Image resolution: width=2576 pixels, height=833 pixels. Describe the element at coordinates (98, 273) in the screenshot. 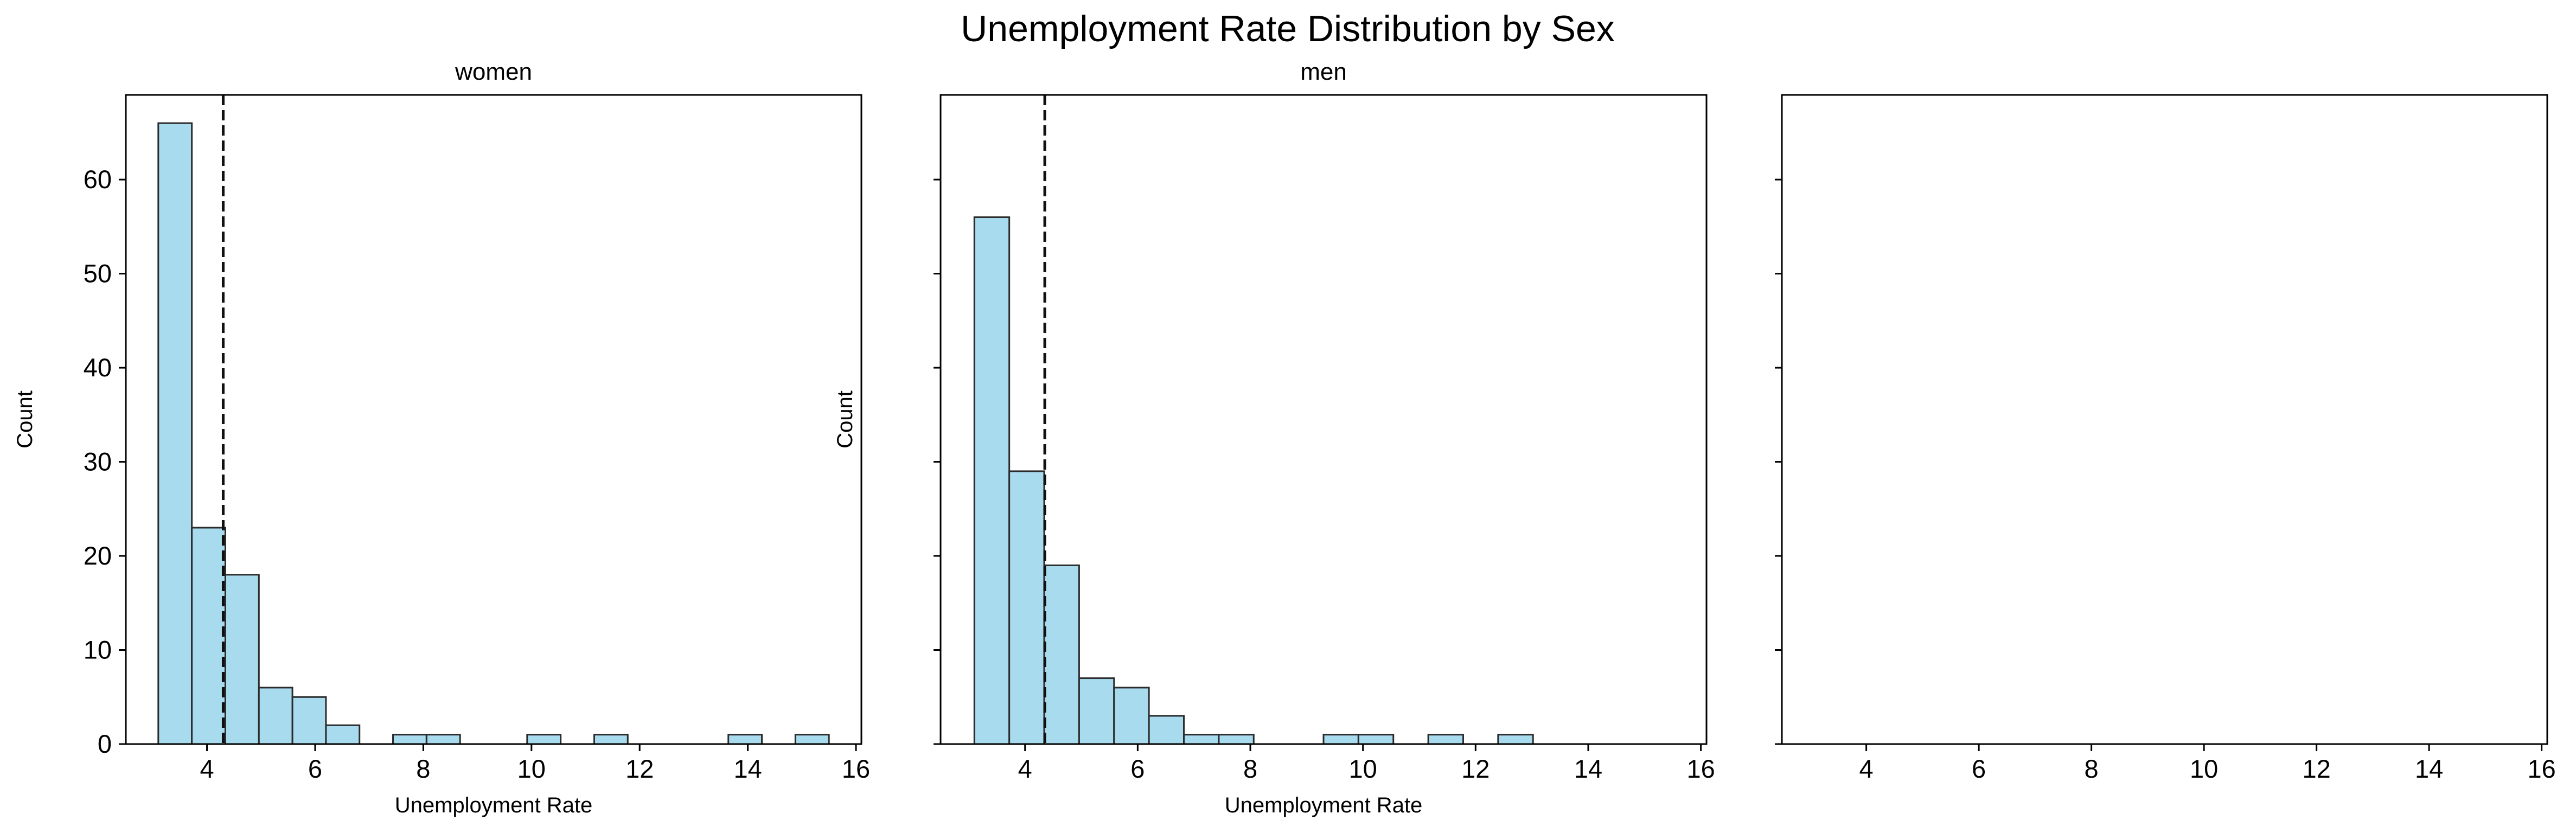

I see `y-tick-label: 50` at that location.